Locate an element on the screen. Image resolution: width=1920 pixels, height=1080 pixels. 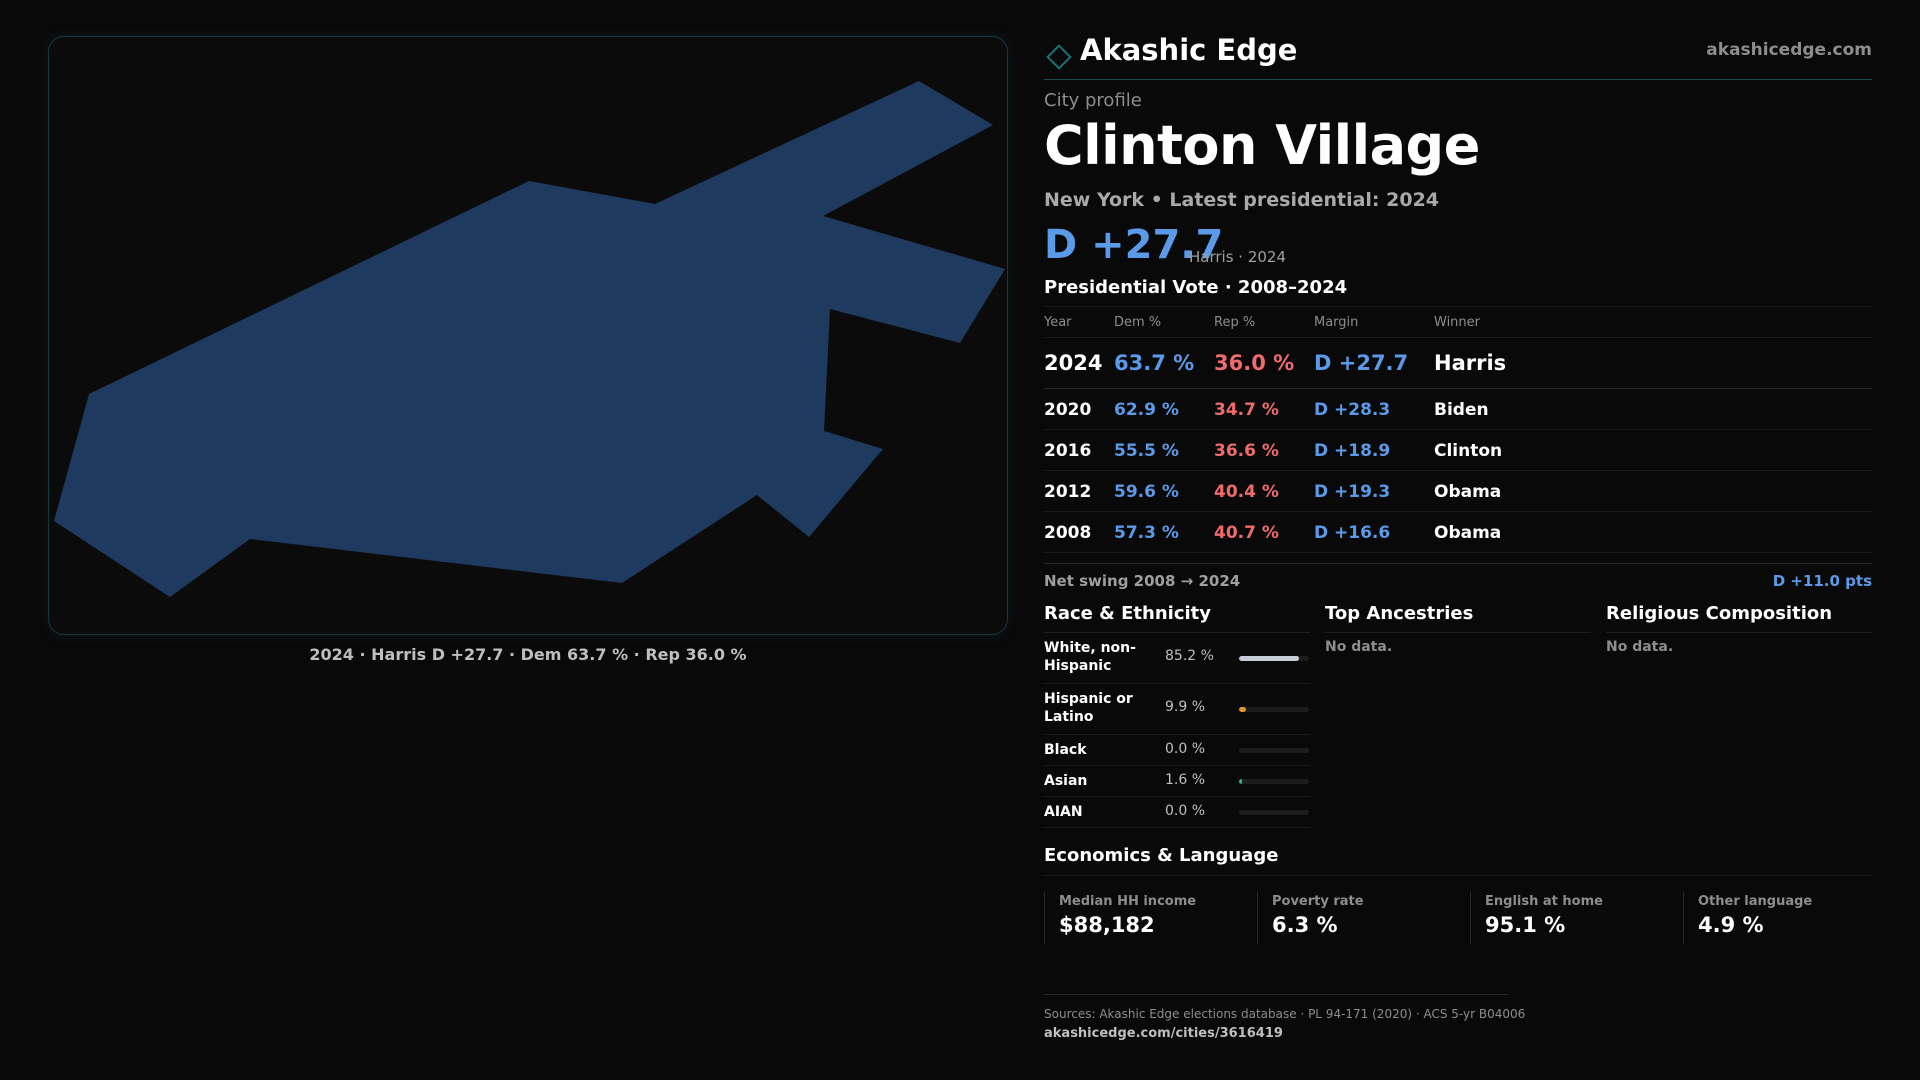
cell-year: 2020 is located at coordinates (1068, 410).